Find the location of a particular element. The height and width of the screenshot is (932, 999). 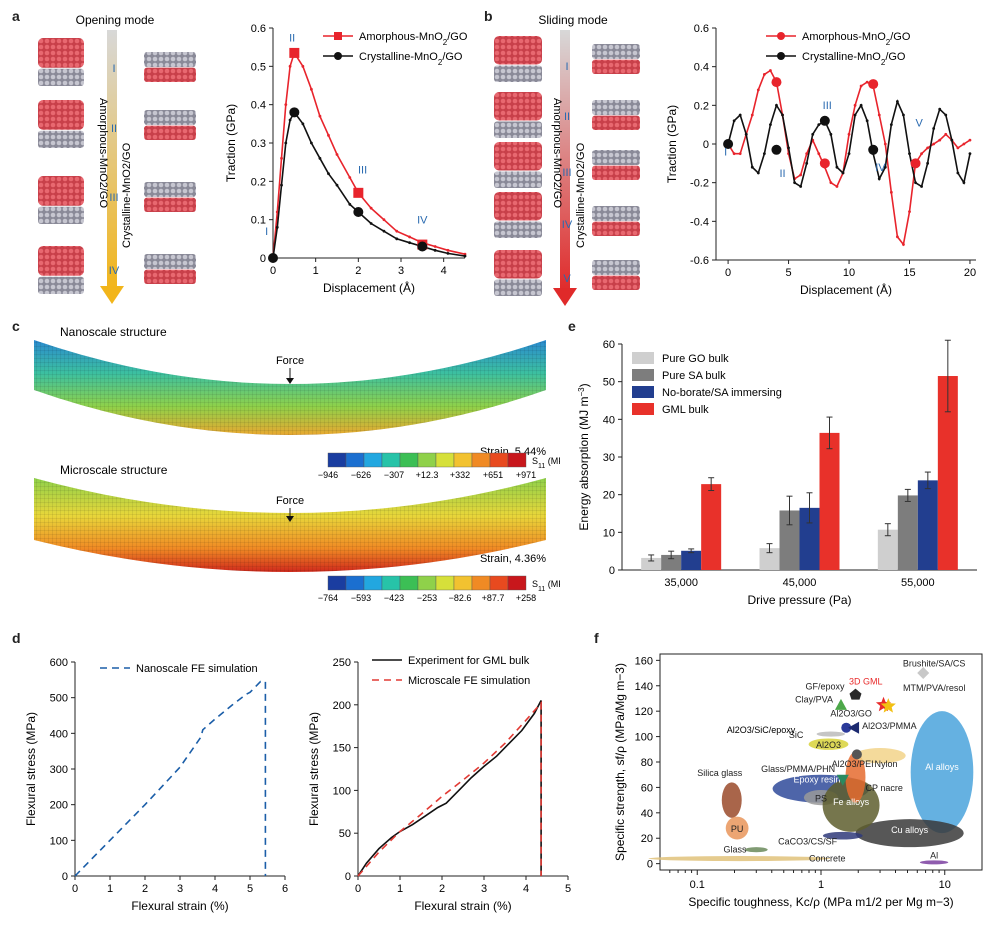

y-tick-label: 140 is located at coordinates (644, 687).